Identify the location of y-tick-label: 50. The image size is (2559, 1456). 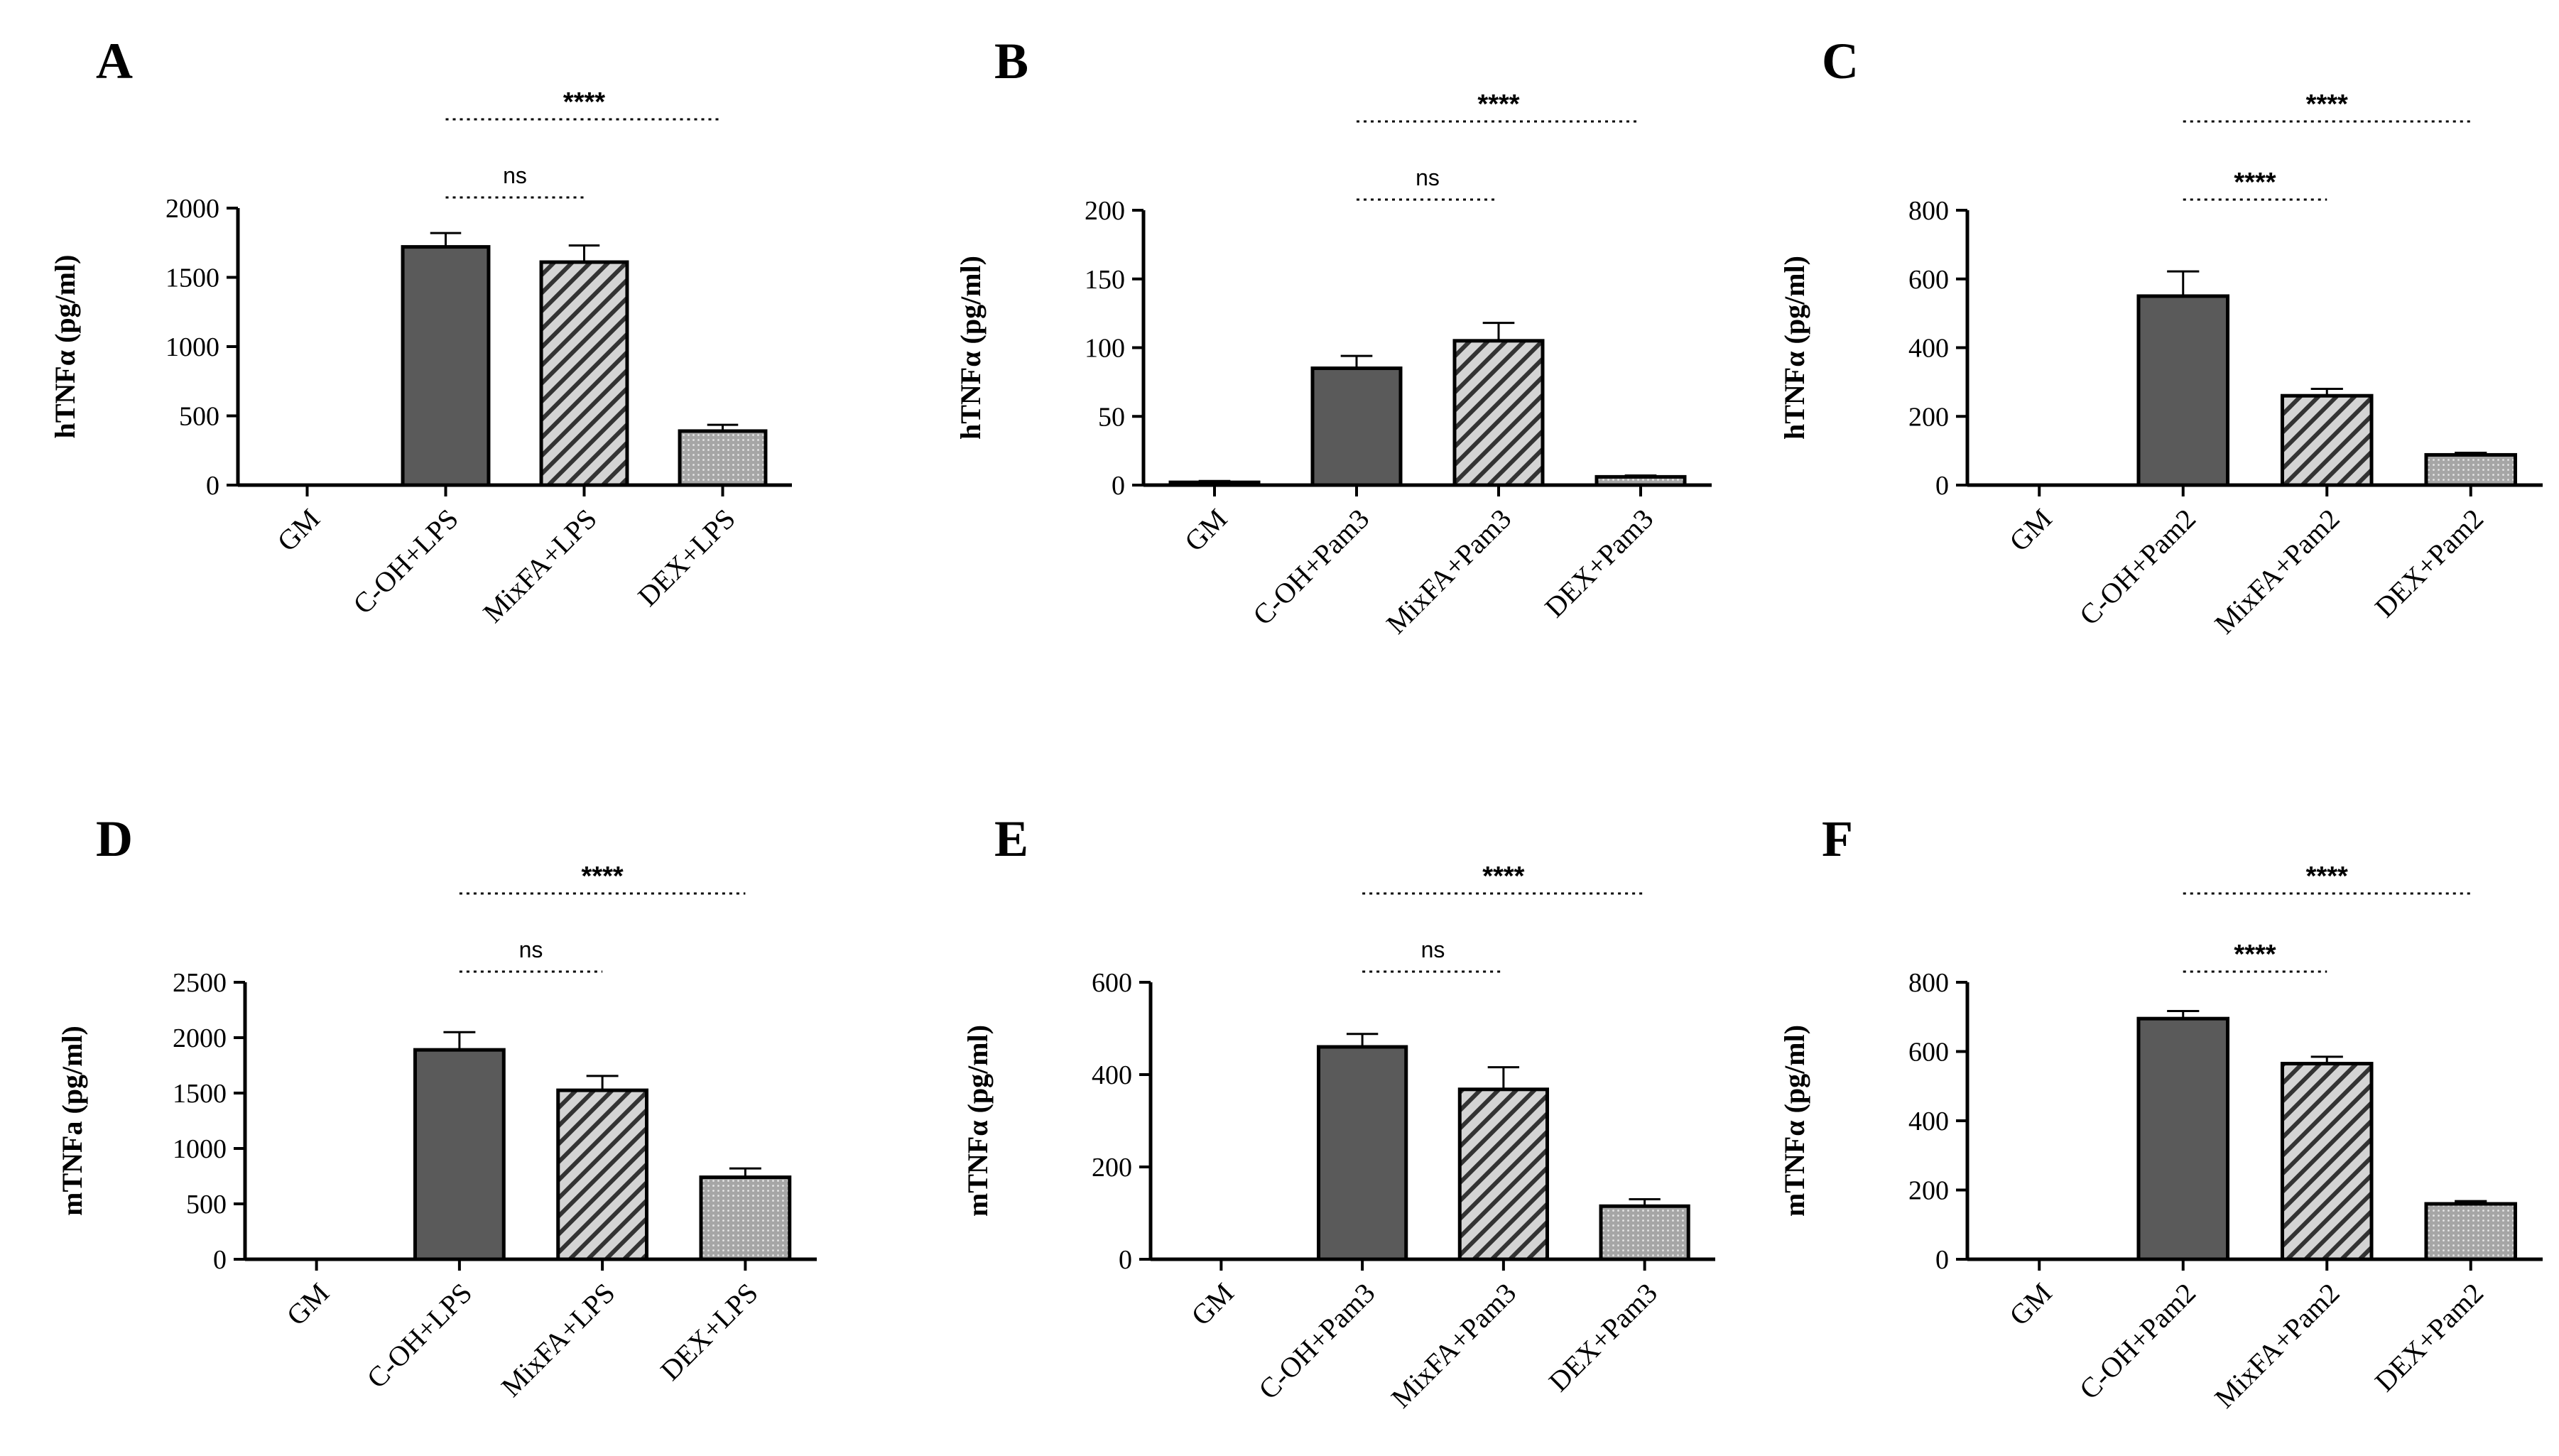
(1111, 417).